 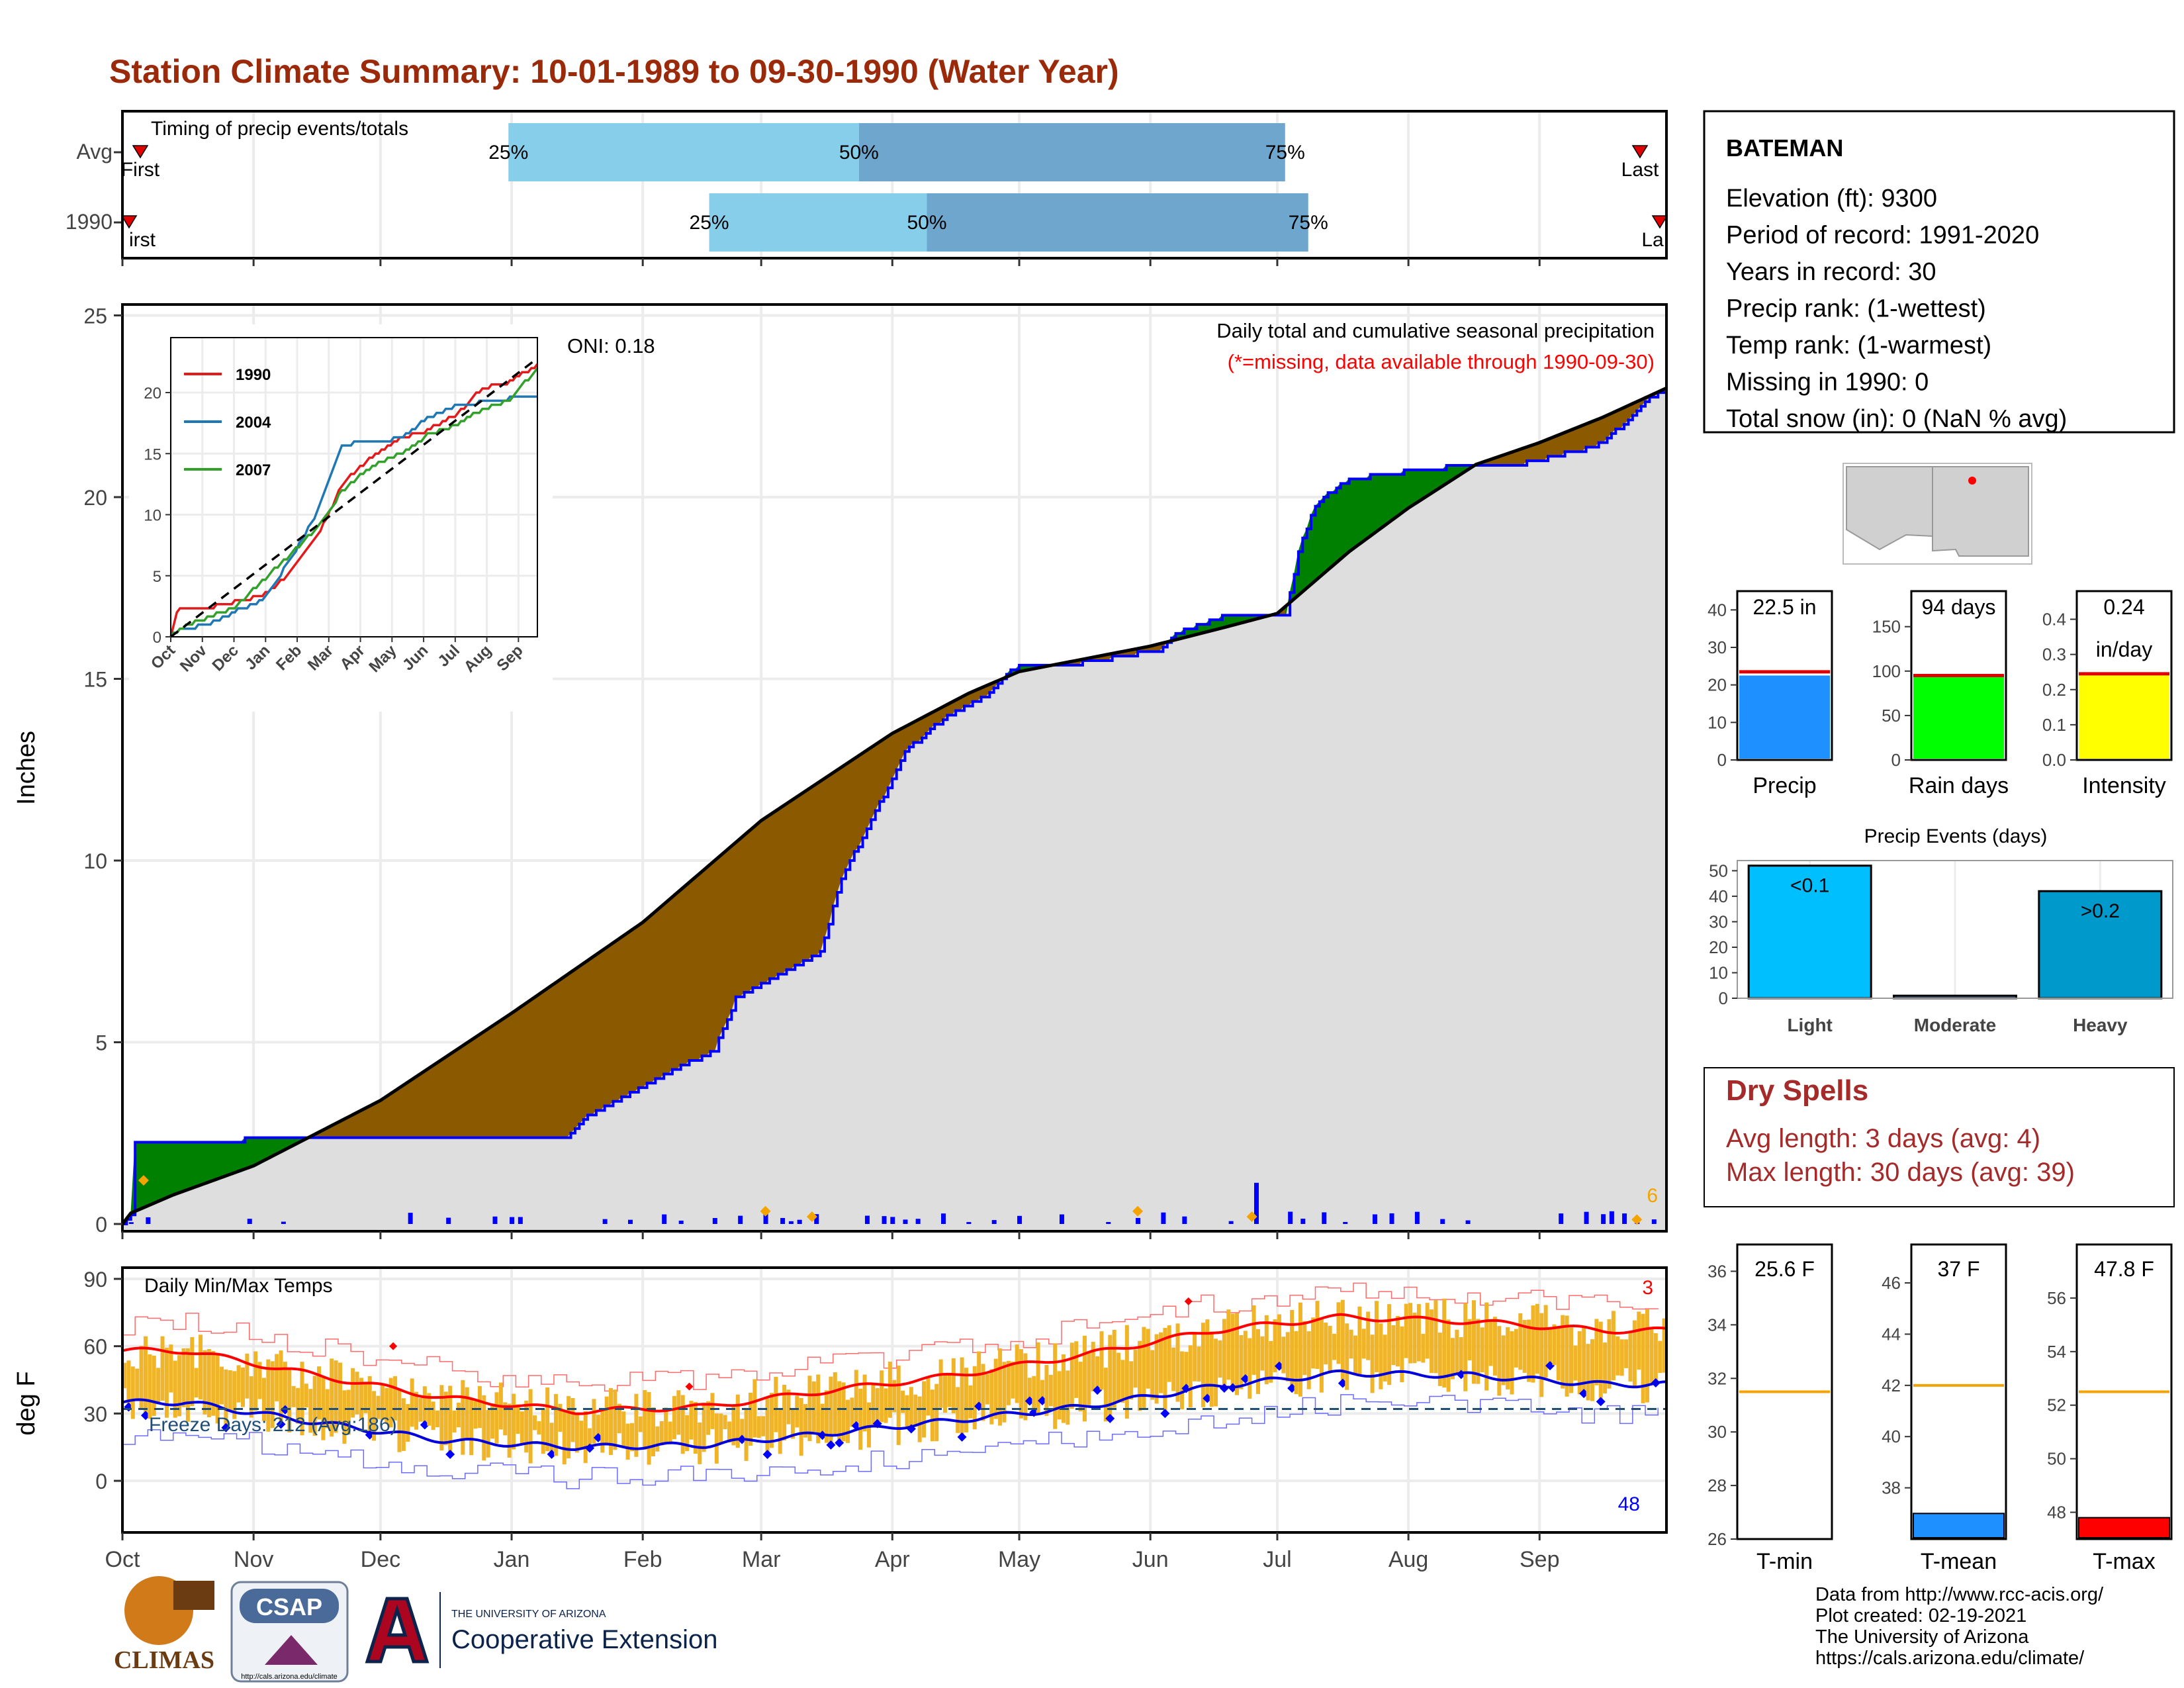 I want to click on summary-ytick-label: 0, so click(x=1722, y=760).